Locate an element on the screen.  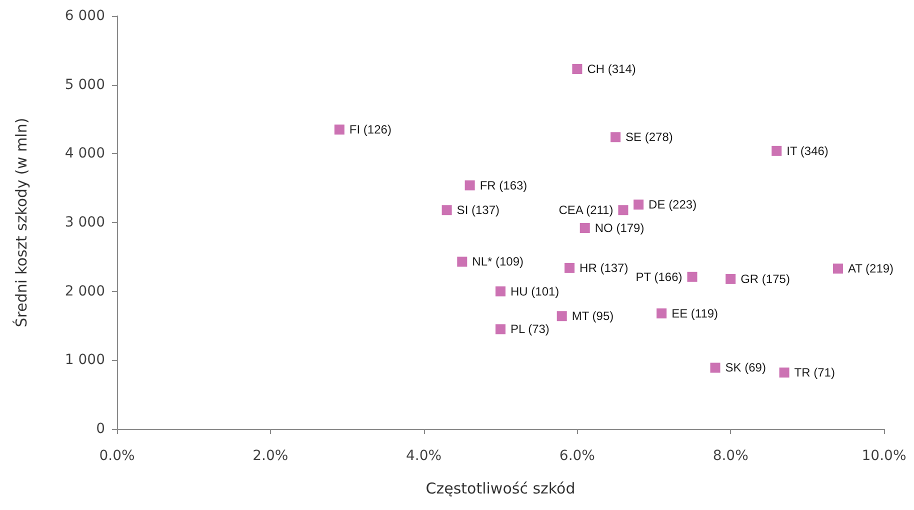
x-tick-label: 2.0% is located at coordinates (270, 456).